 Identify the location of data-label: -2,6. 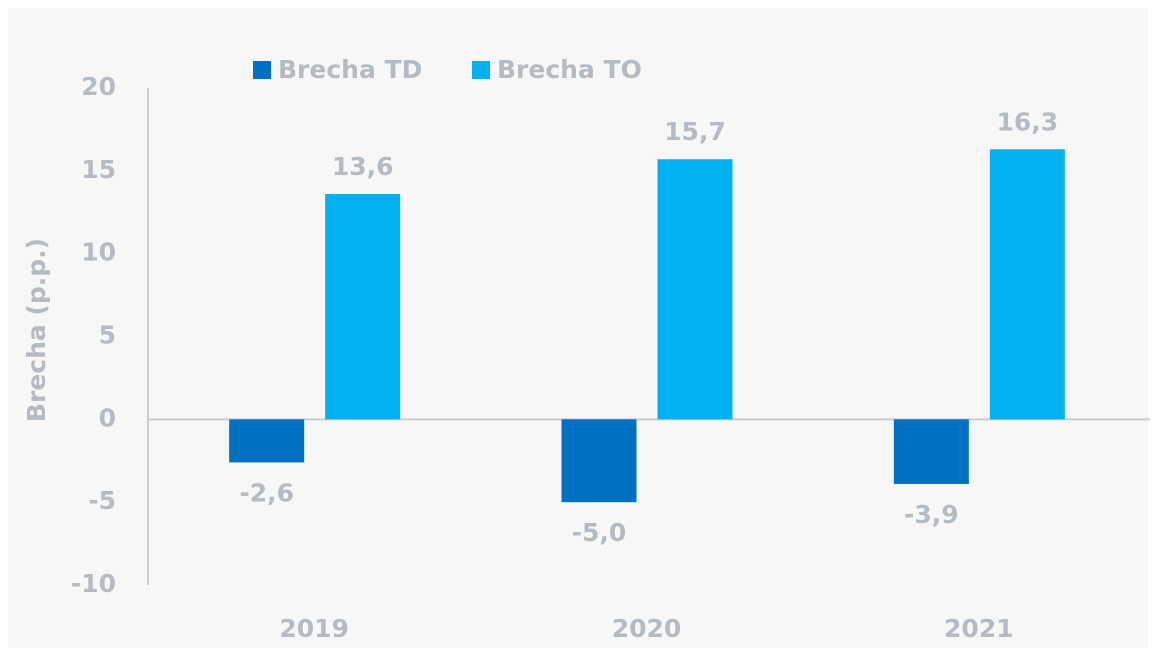
(266, 492).